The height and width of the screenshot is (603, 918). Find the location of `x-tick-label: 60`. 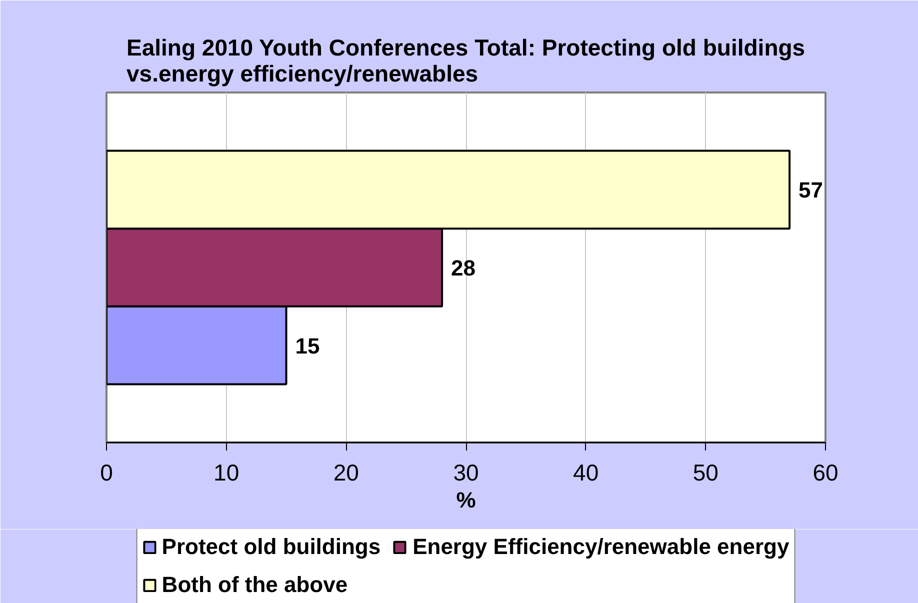

x-tick-label: 60 is located at coordinates (825, 473).